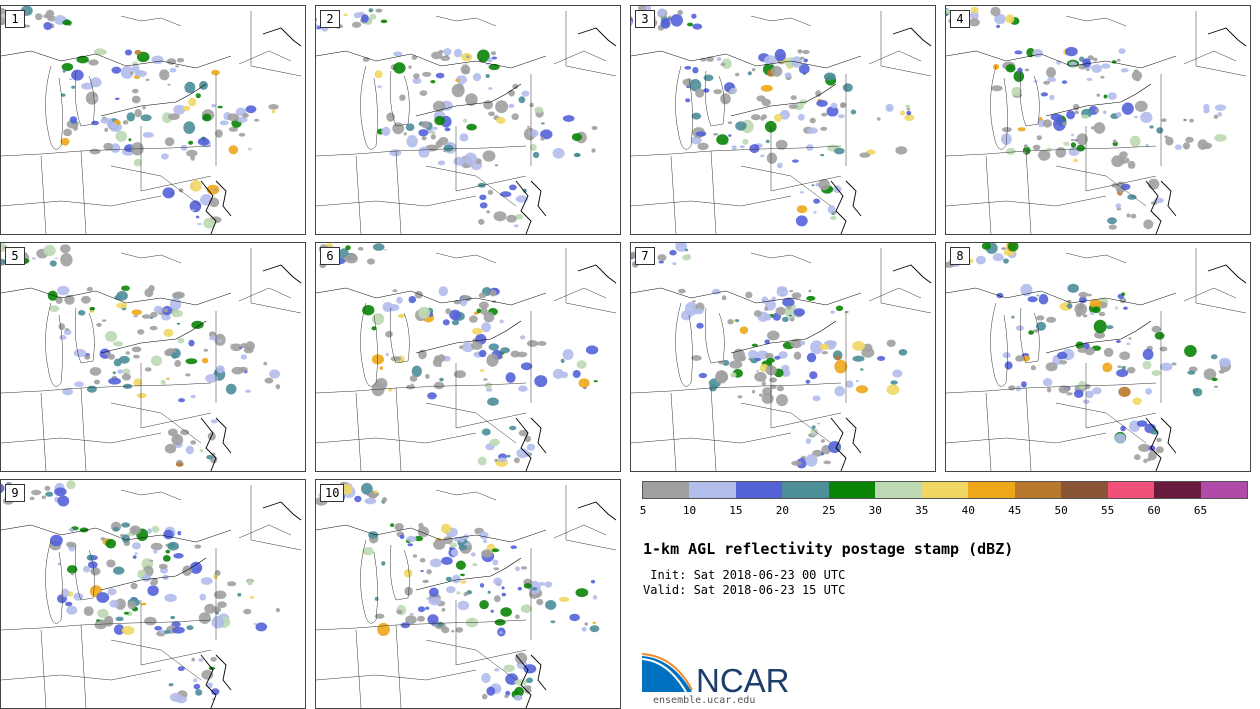  I want to click on ncar-logo: NCAR, so click(716, 674).